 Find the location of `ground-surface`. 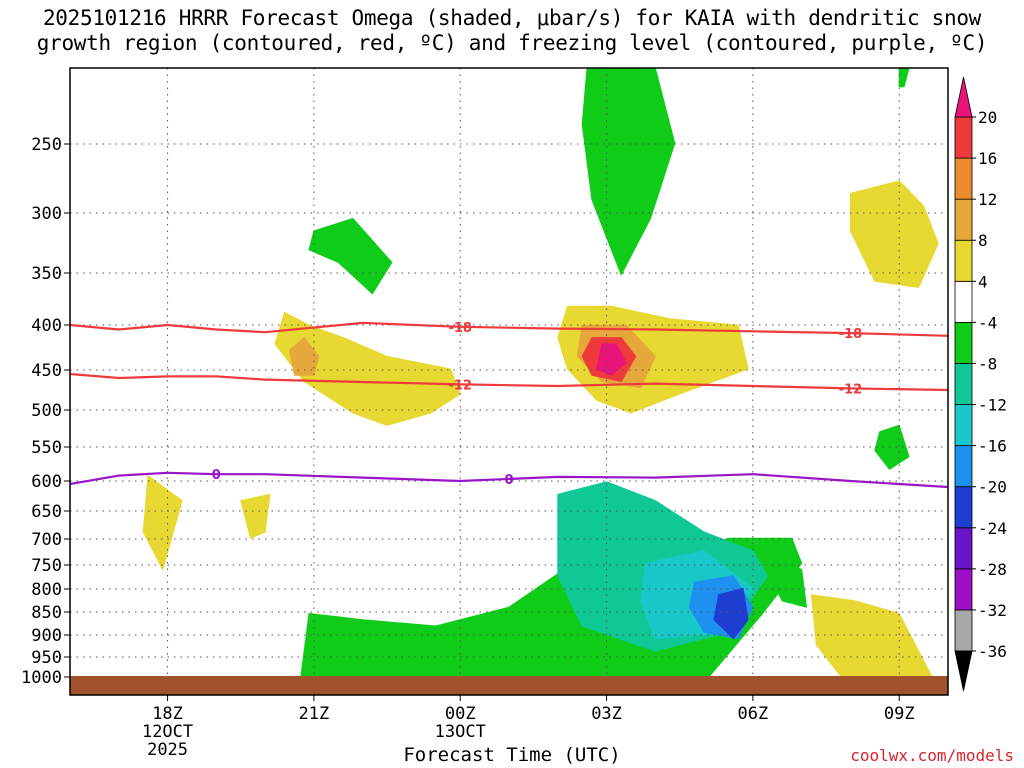

ground-surface is located at coordinates (509, 685).